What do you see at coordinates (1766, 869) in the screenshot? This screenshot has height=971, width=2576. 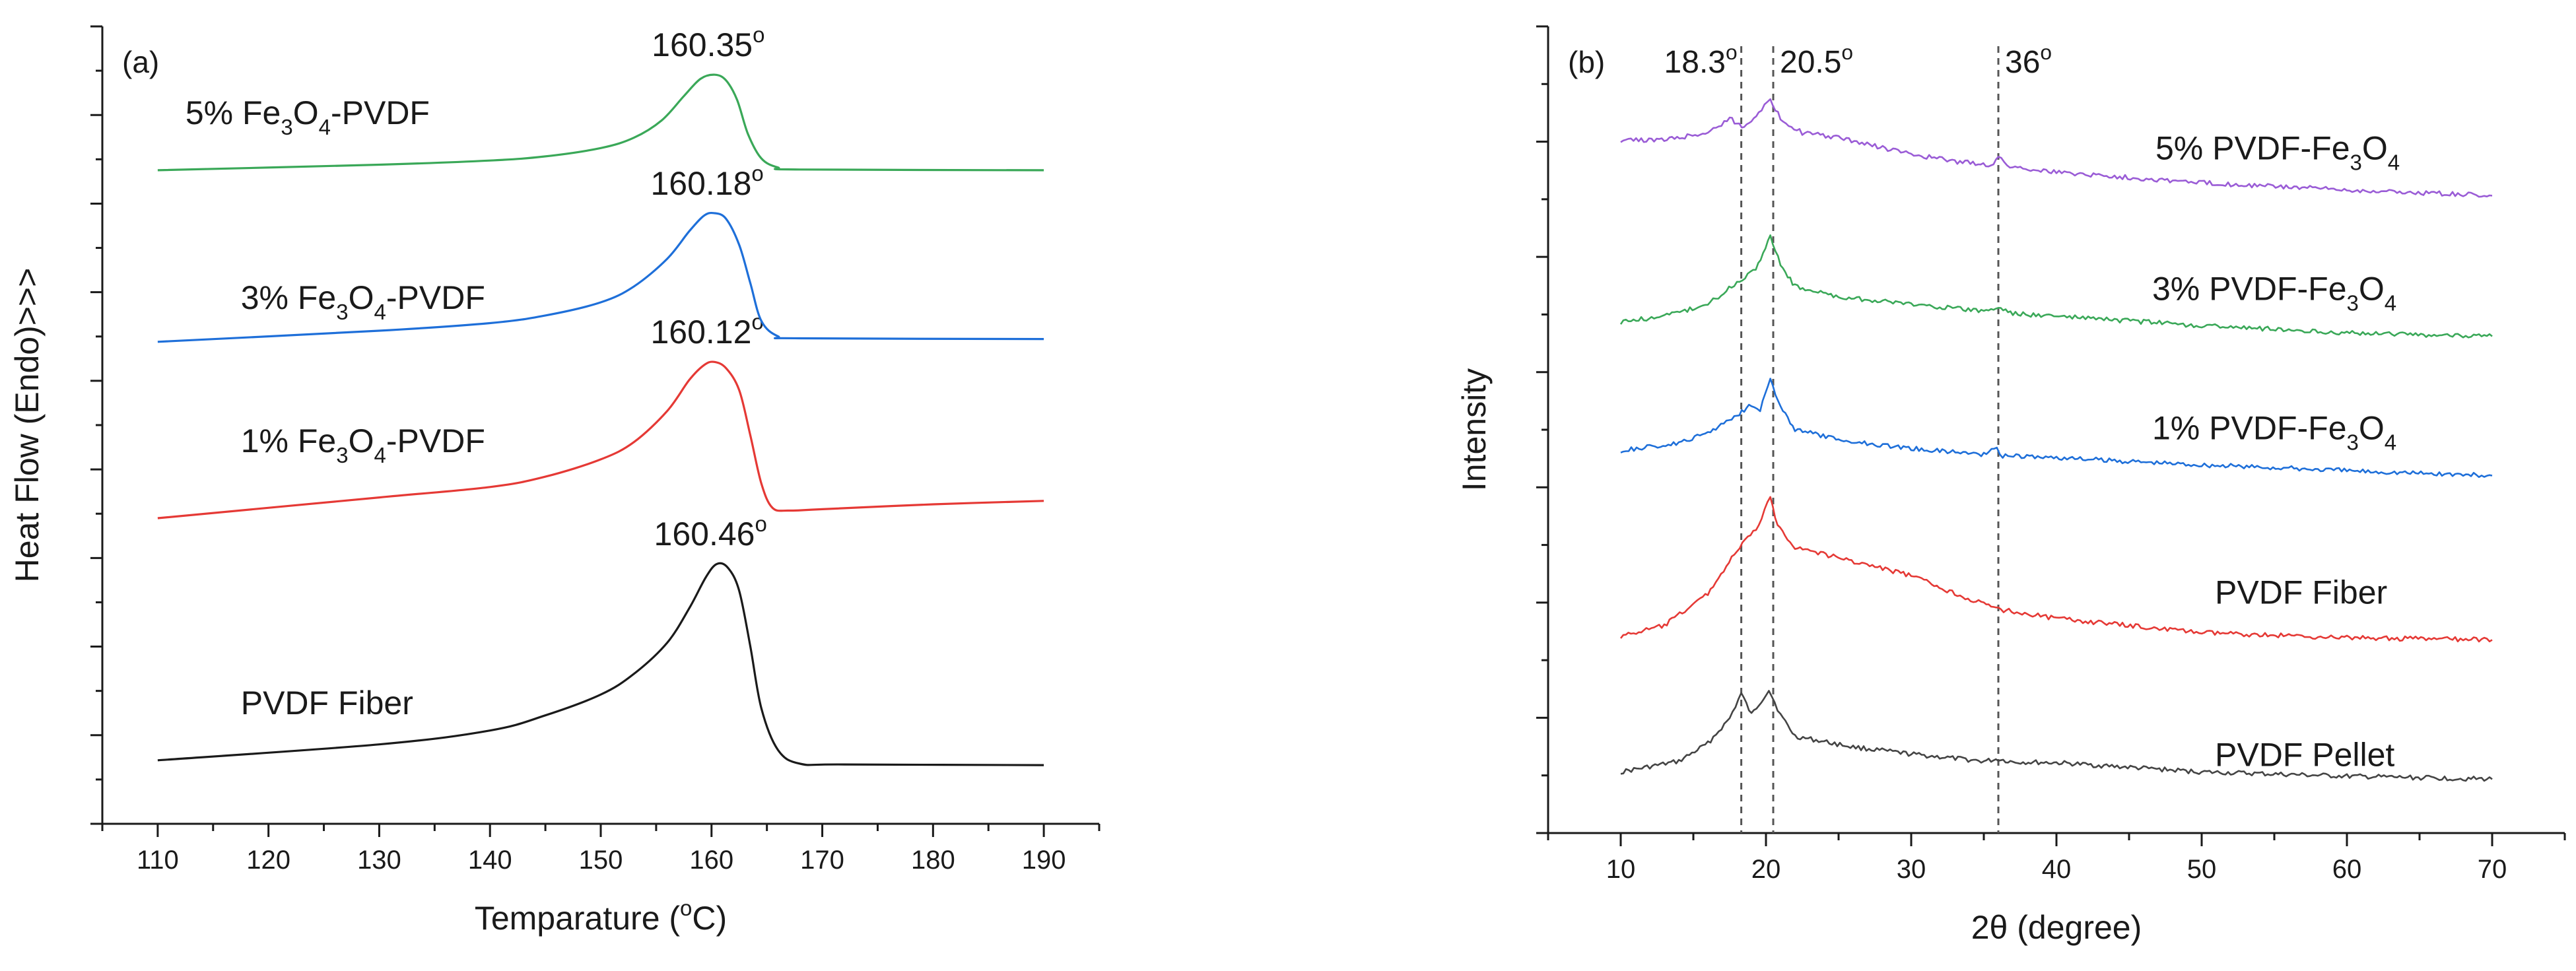 I see `x-tick-label: 20` at bounding box center [1766, 869].